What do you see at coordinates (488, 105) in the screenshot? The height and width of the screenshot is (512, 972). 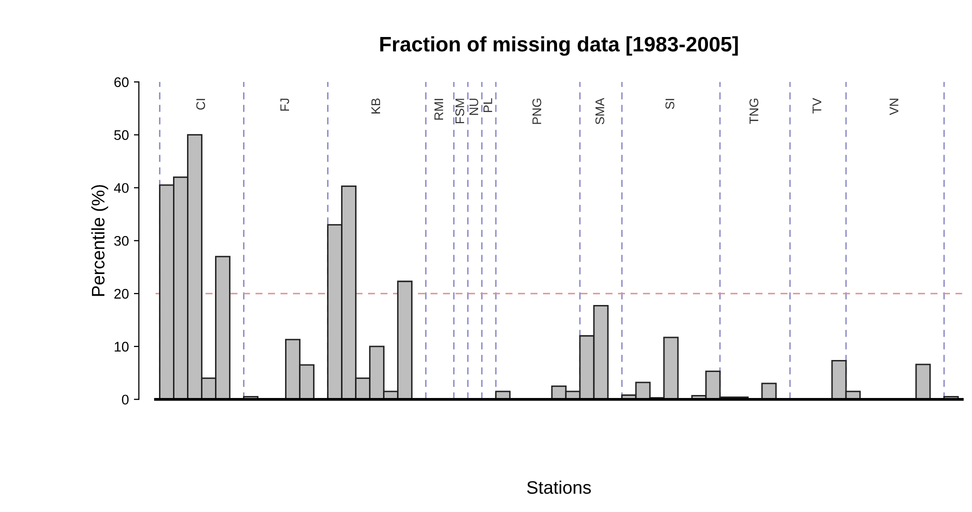 I see `annotation: PL` at bounding box center [488, 105].